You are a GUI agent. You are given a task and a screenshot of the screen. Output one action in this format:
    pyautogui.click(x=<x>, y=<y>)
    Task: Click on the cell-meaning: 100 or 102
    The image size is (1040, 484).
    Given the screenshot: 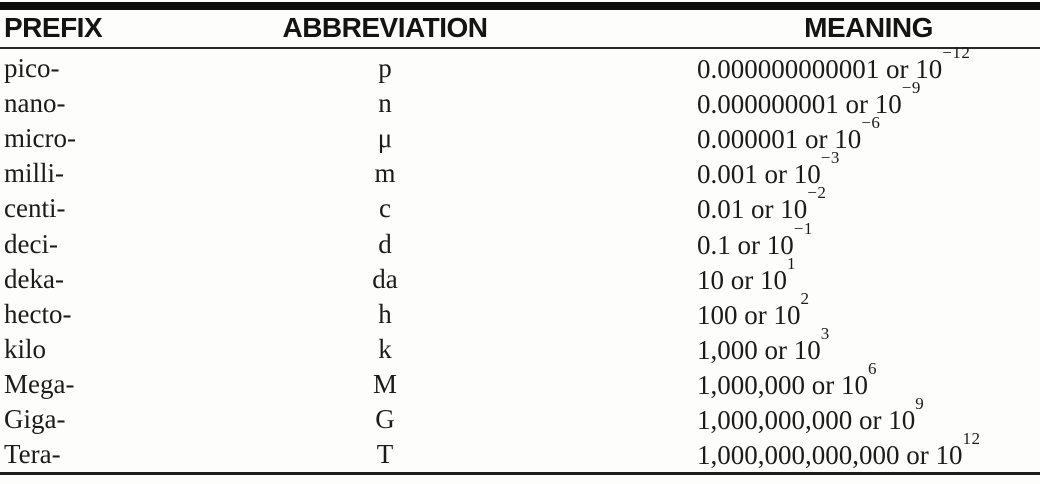 What is the action you would take?
    pyautogui.click(x=753, y=309)
    